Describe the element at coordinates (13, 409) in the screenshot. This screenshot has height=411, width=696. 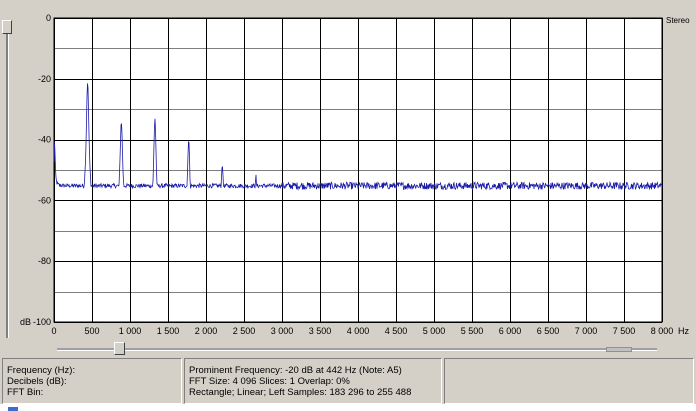
I see `footer-mark` at that location.